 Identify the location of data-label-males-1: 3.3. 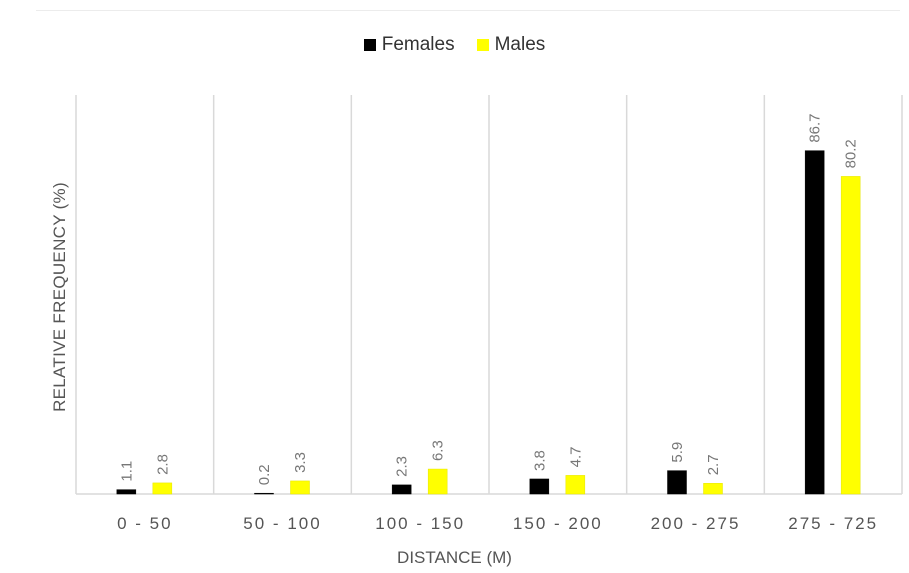
(300, 462).